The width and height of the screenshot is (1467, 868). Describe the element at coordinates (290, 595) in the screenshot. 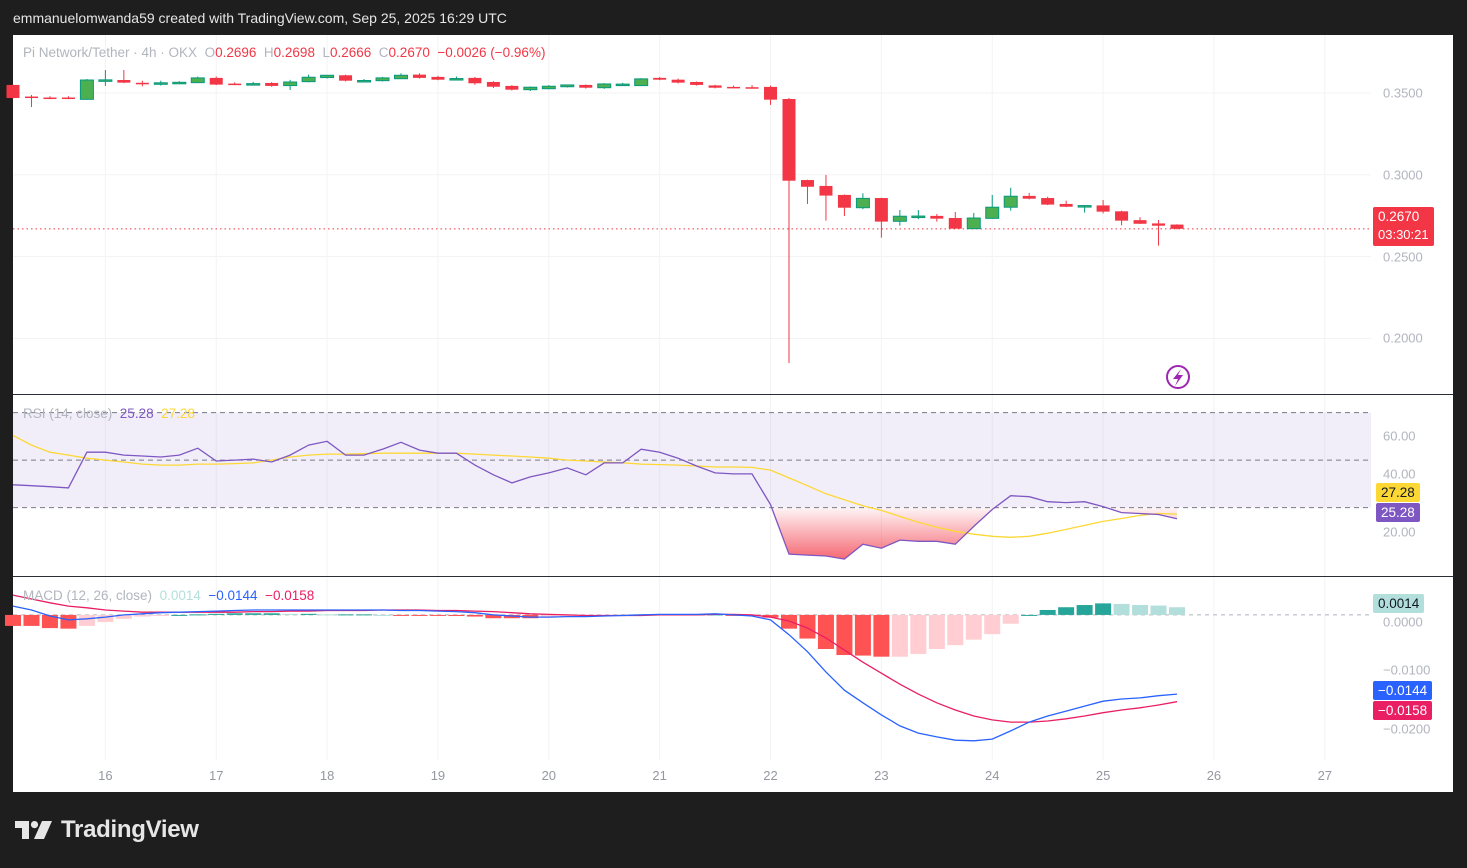

I see `signal-value: −0.0158` at that location.